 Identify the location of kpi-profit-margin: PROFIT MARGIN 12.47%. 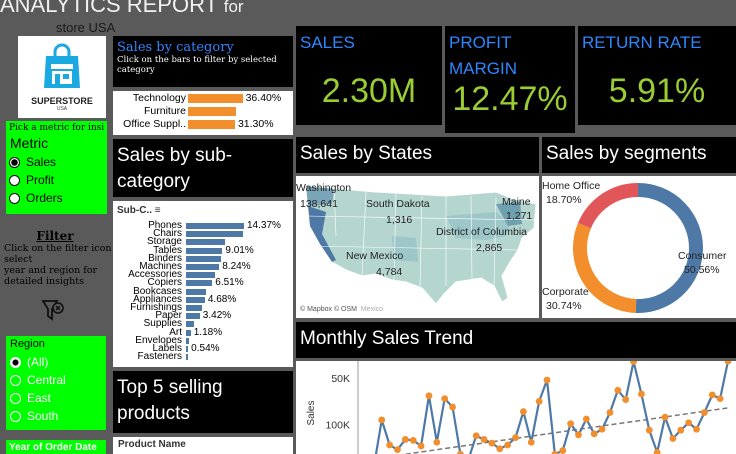
(510, 79).